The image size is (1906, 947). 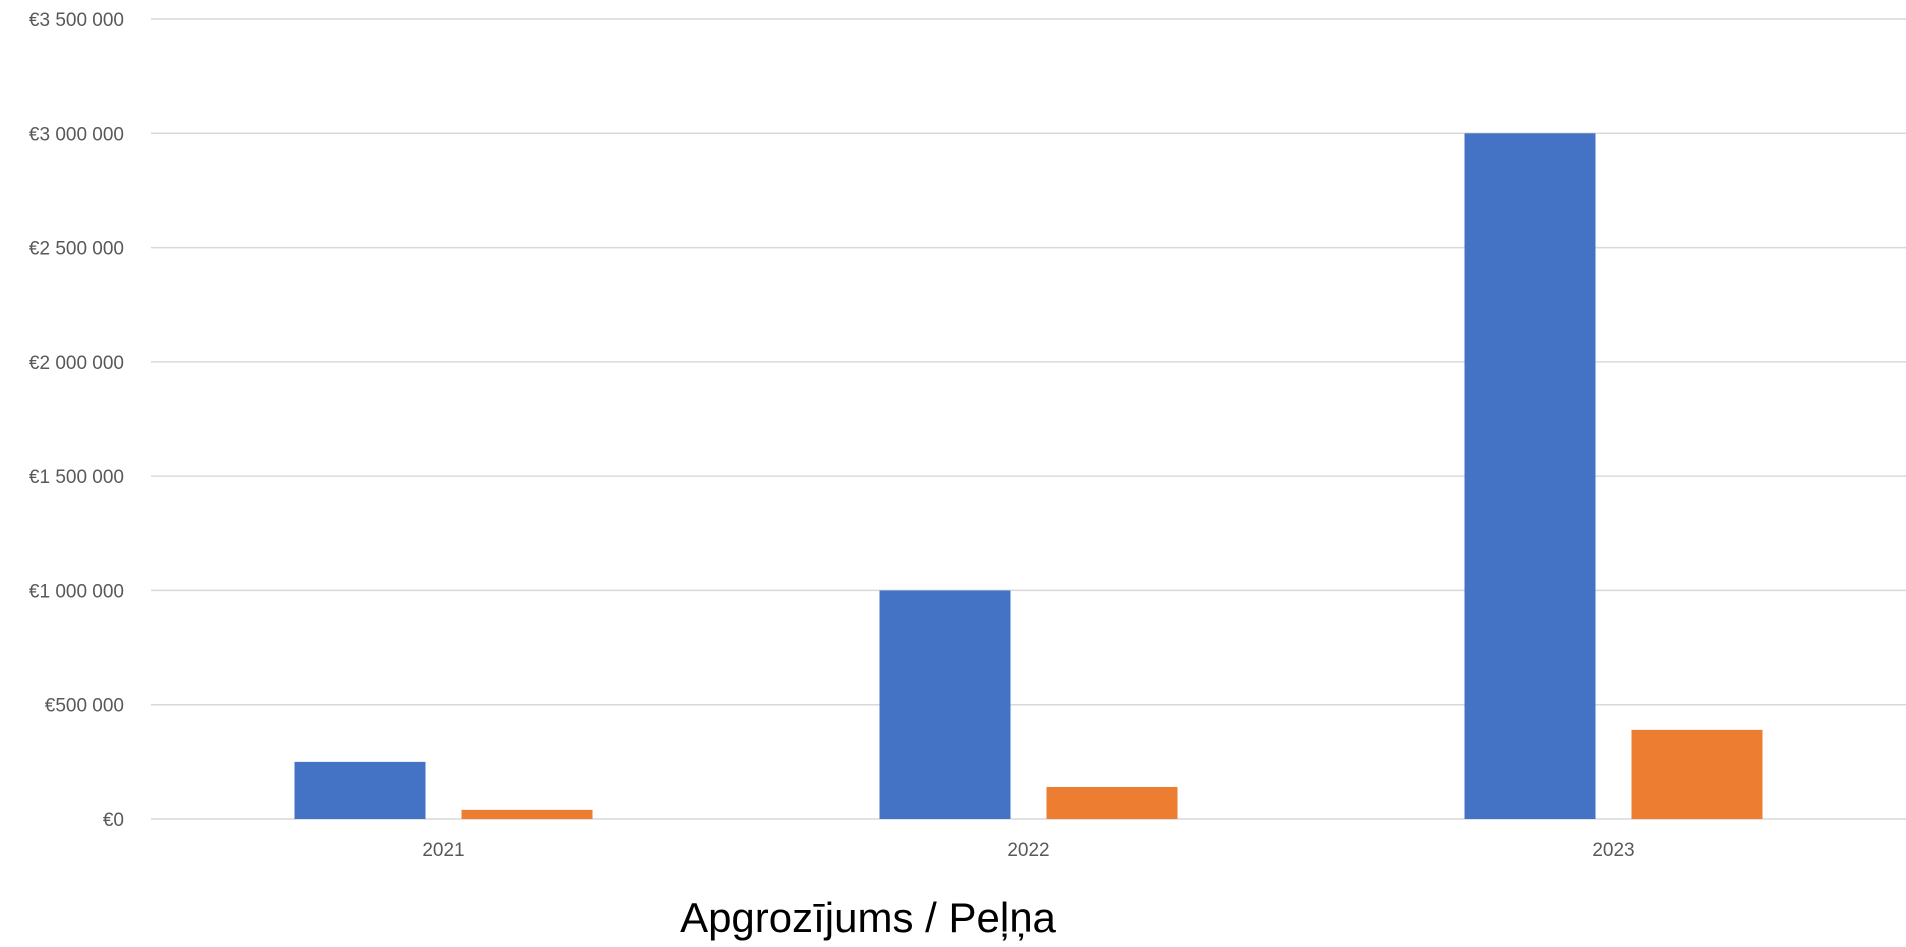 What do you see at coordinates (527, 814) in the screenshot?
I see `bar-series-2-2021` at bounding box center [527, 814].